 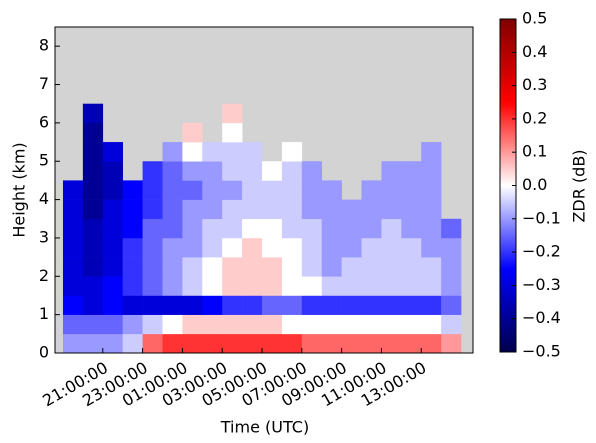 What do you see at coordinates (534, 151) in the screenshot?
I see `colorbar-tick-label: 0.1` at bounding box center [534, 151].